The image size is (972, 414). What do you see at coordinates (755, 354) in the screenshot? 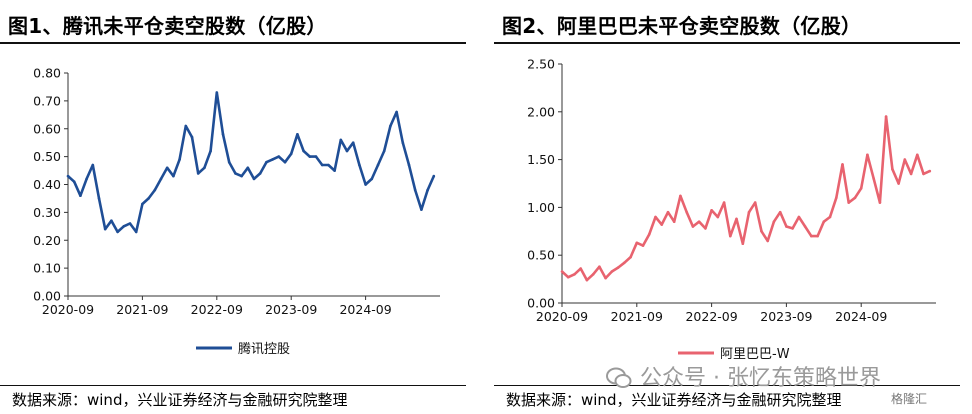
I see `legend-label: 阿里巴巴-W` at bounding box center [755, 354].